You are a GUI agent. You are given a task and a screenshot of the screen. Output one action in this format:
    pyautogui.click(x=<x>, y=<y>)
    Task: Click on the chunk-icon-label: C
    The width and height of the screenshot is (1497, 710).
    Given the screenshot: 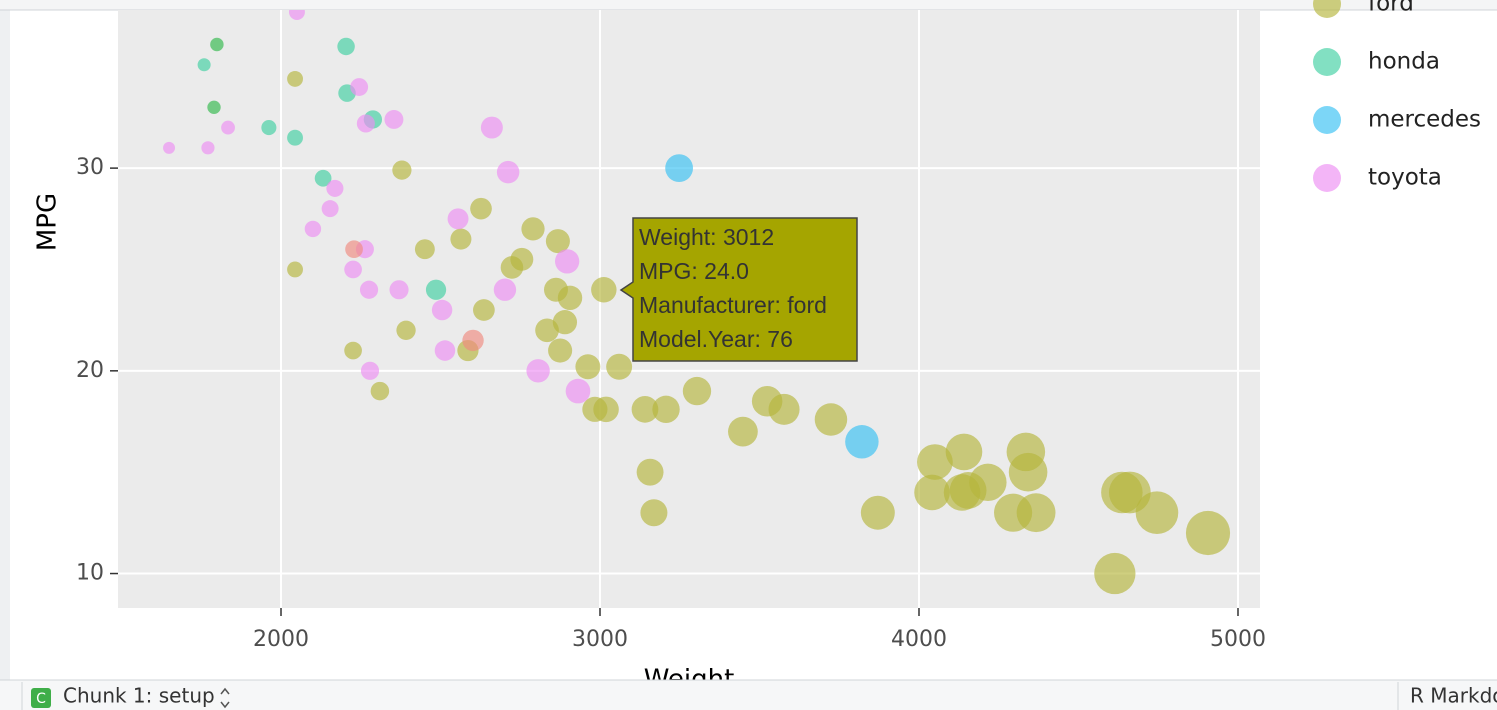 What is the action you would take?
    pyautogui.click(x=41, y=699)
    